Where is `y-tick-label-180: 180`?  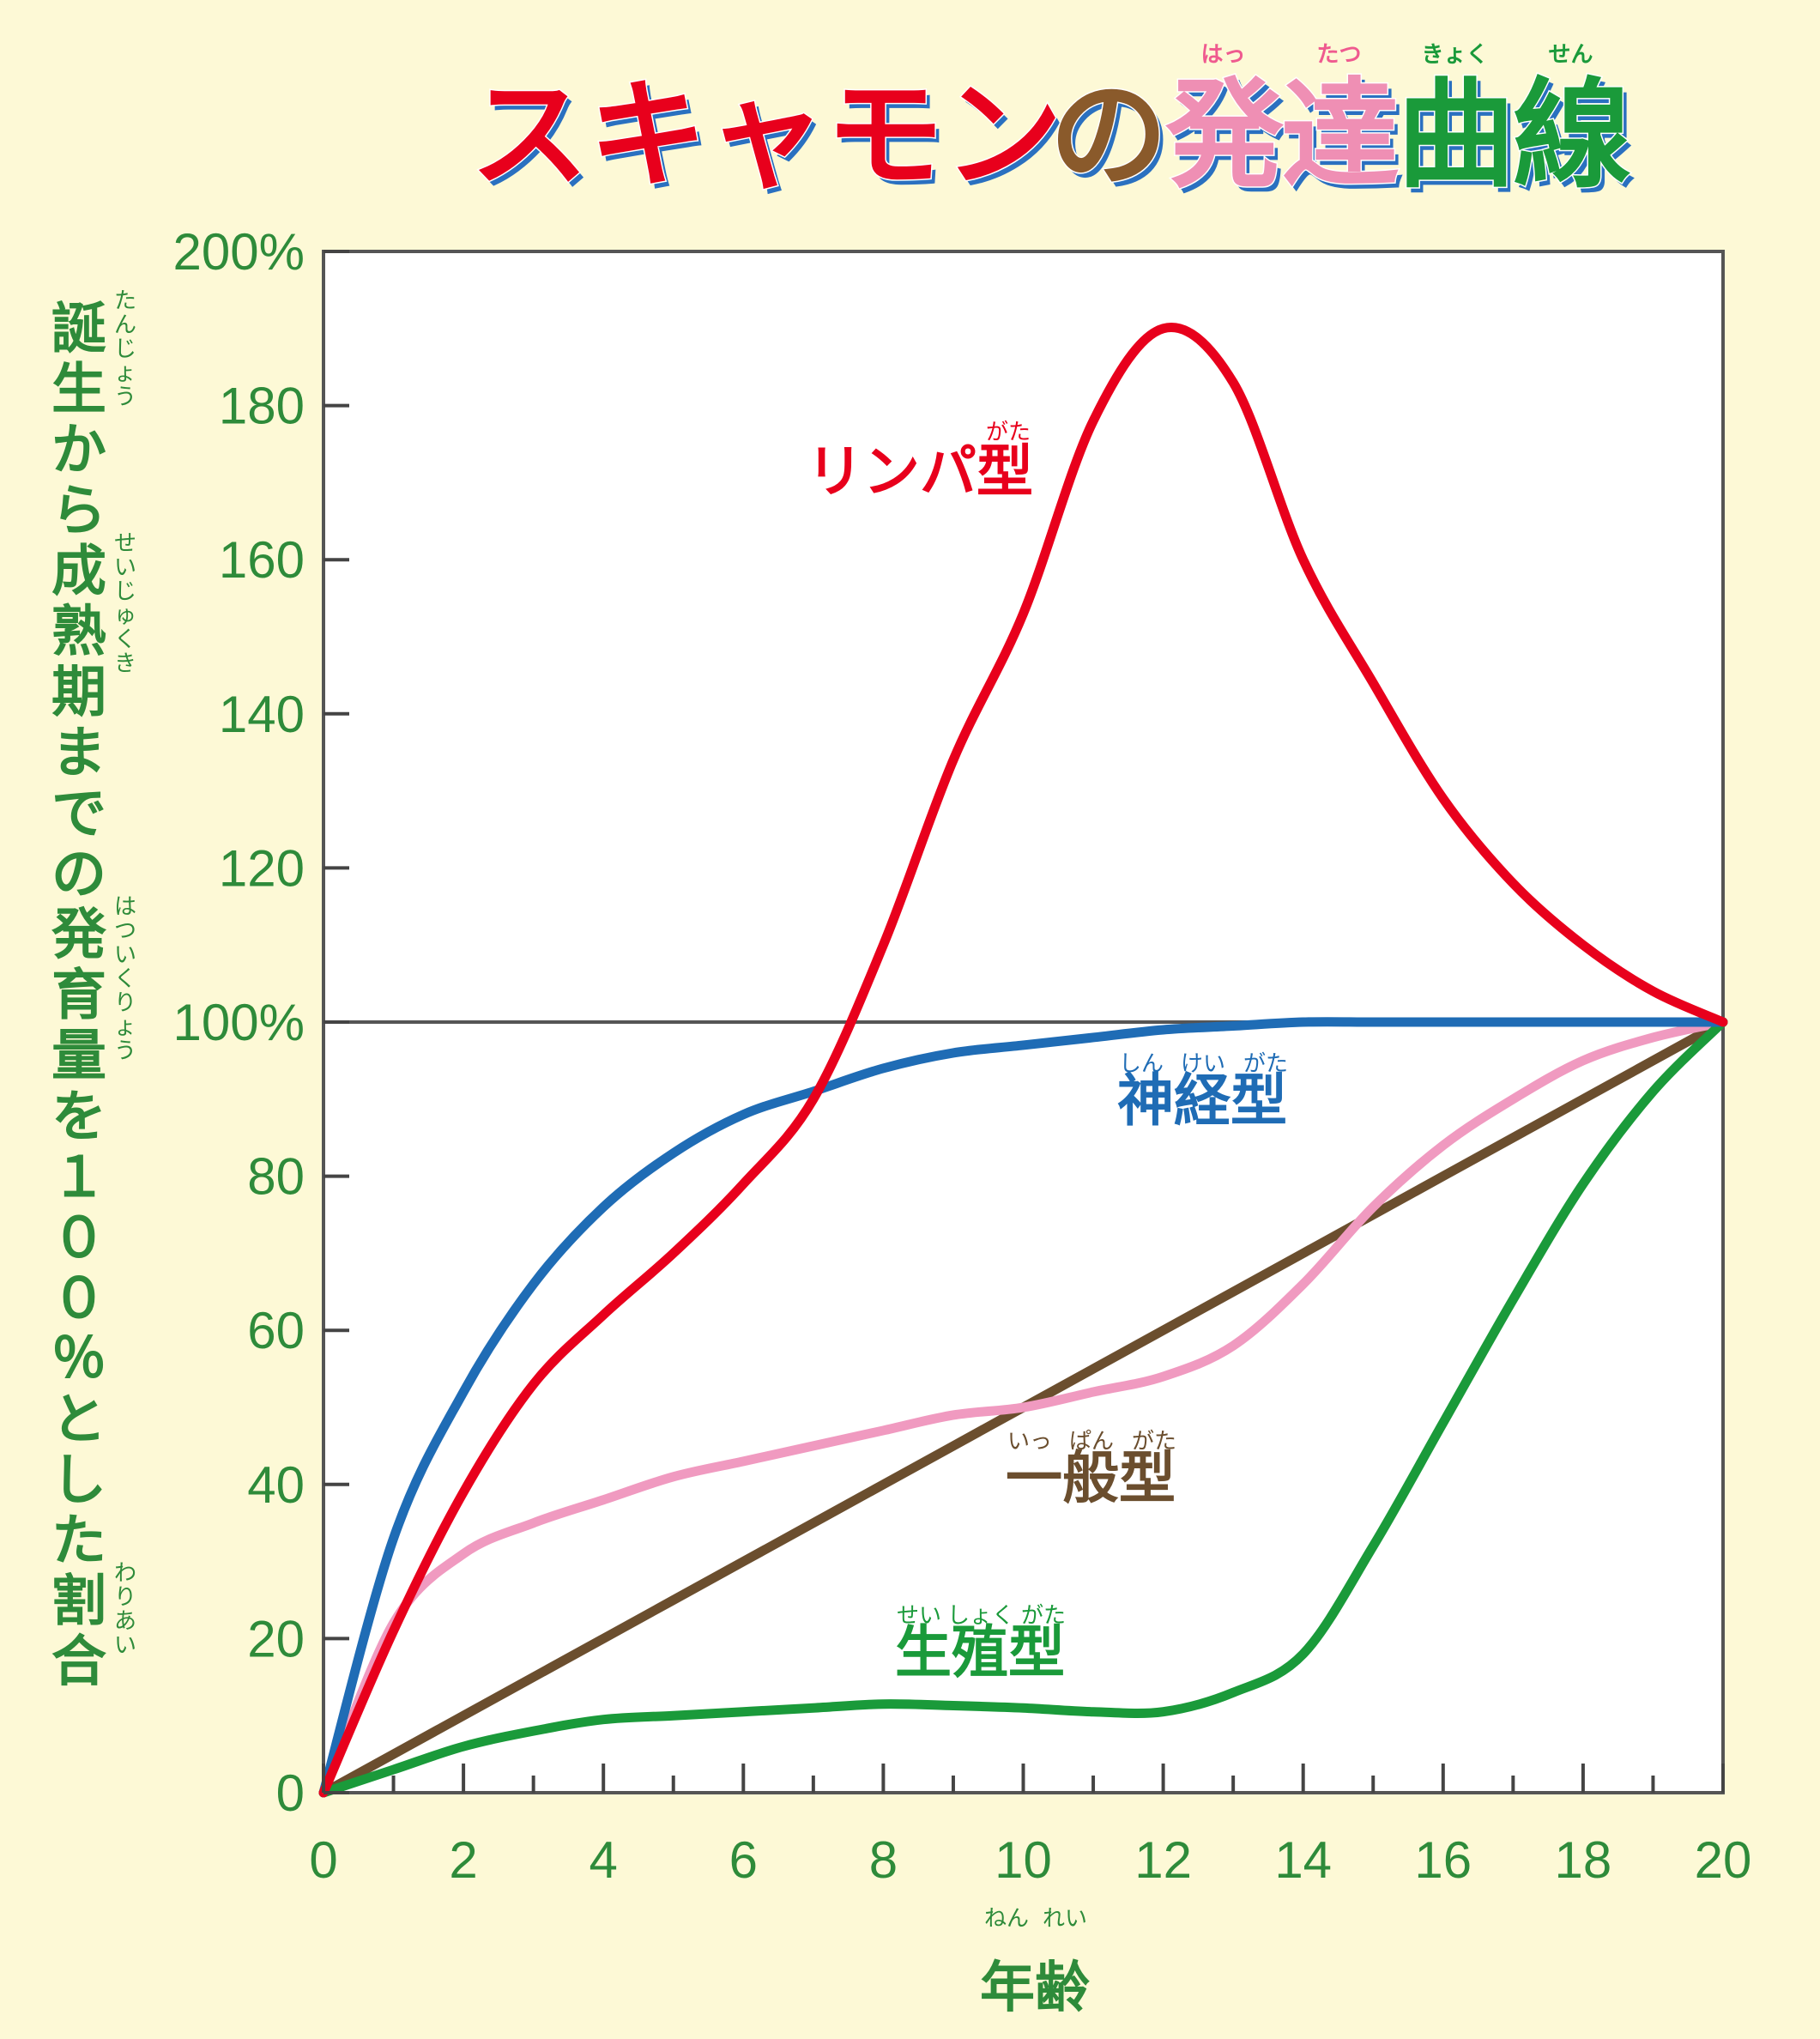
y-tick-label-180: 180 is located at coordinates (262, 406).